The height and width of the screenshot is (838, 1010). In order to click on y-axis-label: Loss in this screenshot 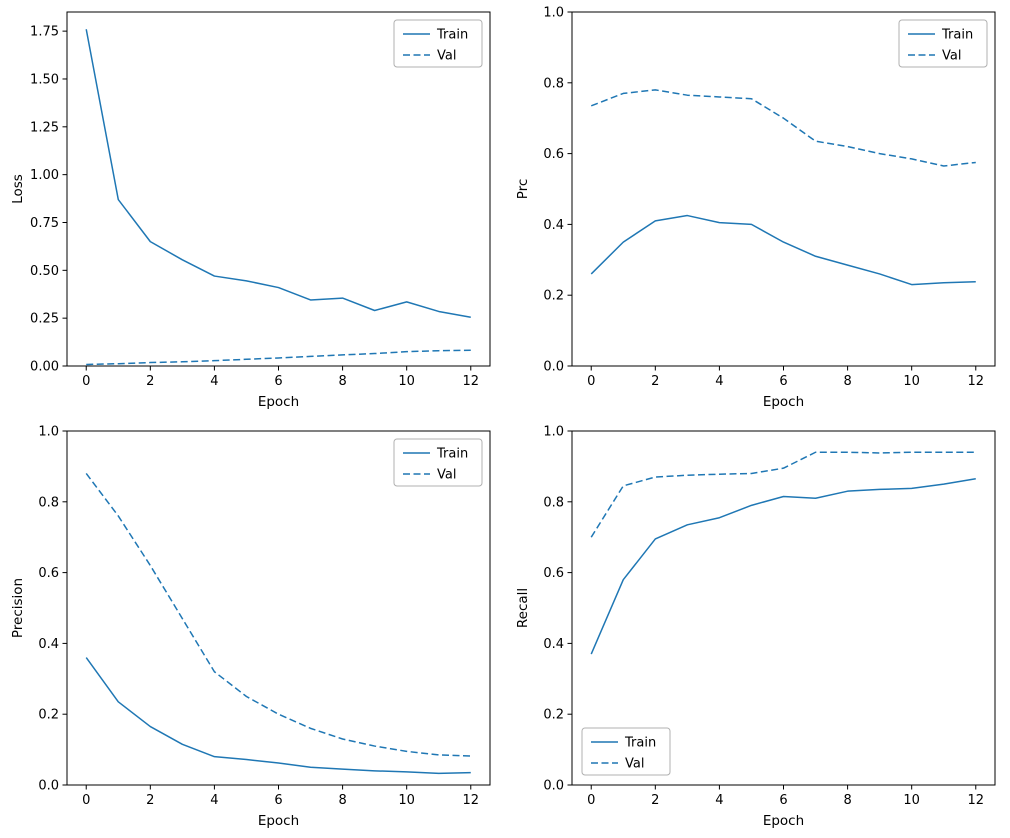, I will do `click(18, 189)`.